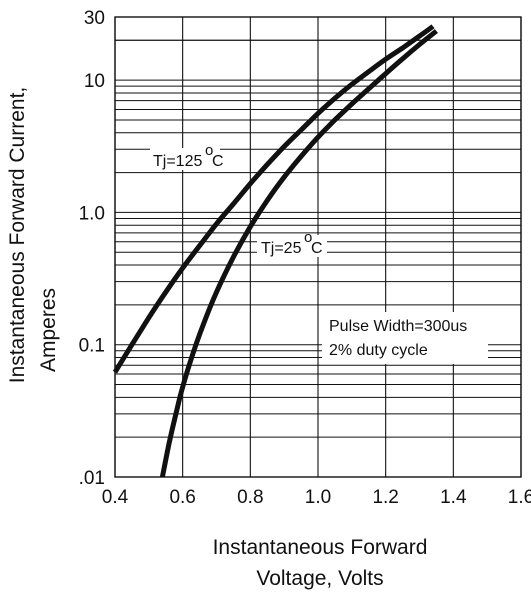 The width and height of the screenshot is (531, 600). I want to click on x-tick-label-0: 0.4, so click(115, 497).